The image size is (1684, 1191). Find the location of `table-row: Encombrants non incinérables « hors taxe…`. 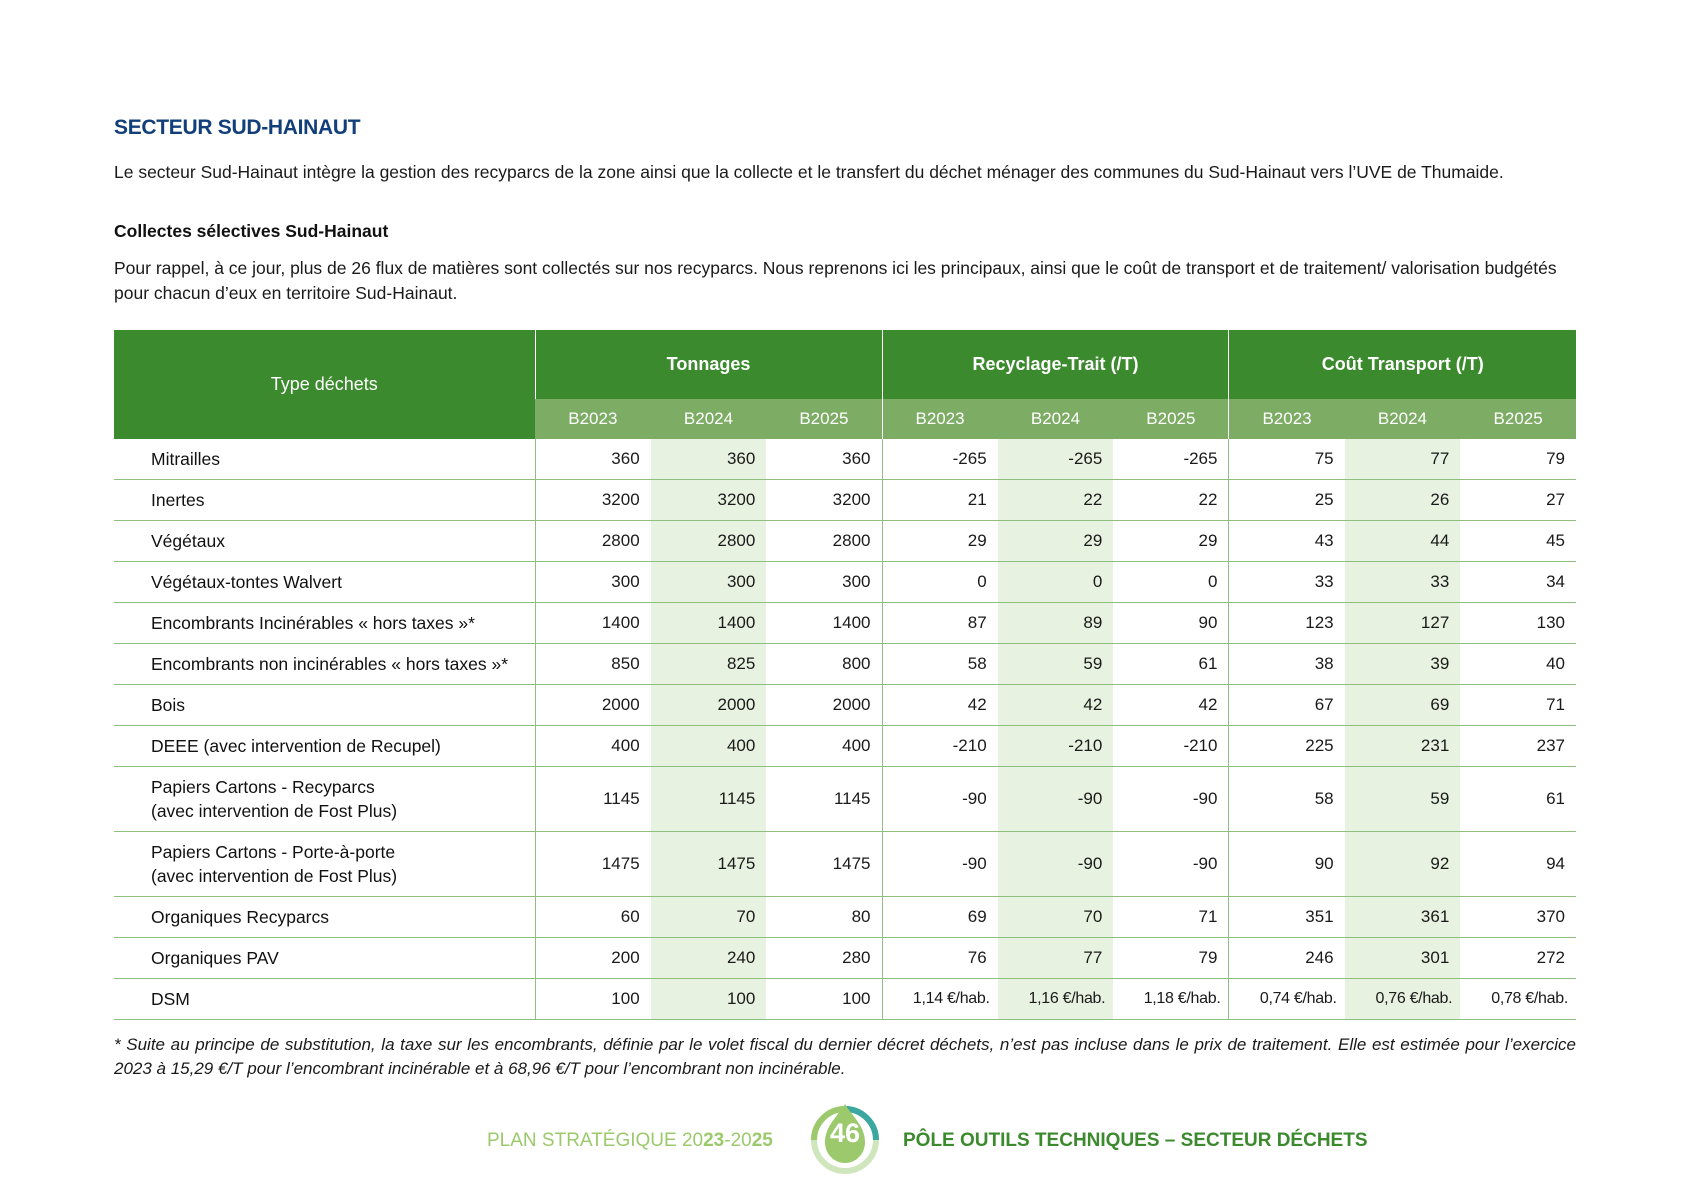

table-row: Encombrants non incinérables « hors taxe… is located at coordinates (845, 664).